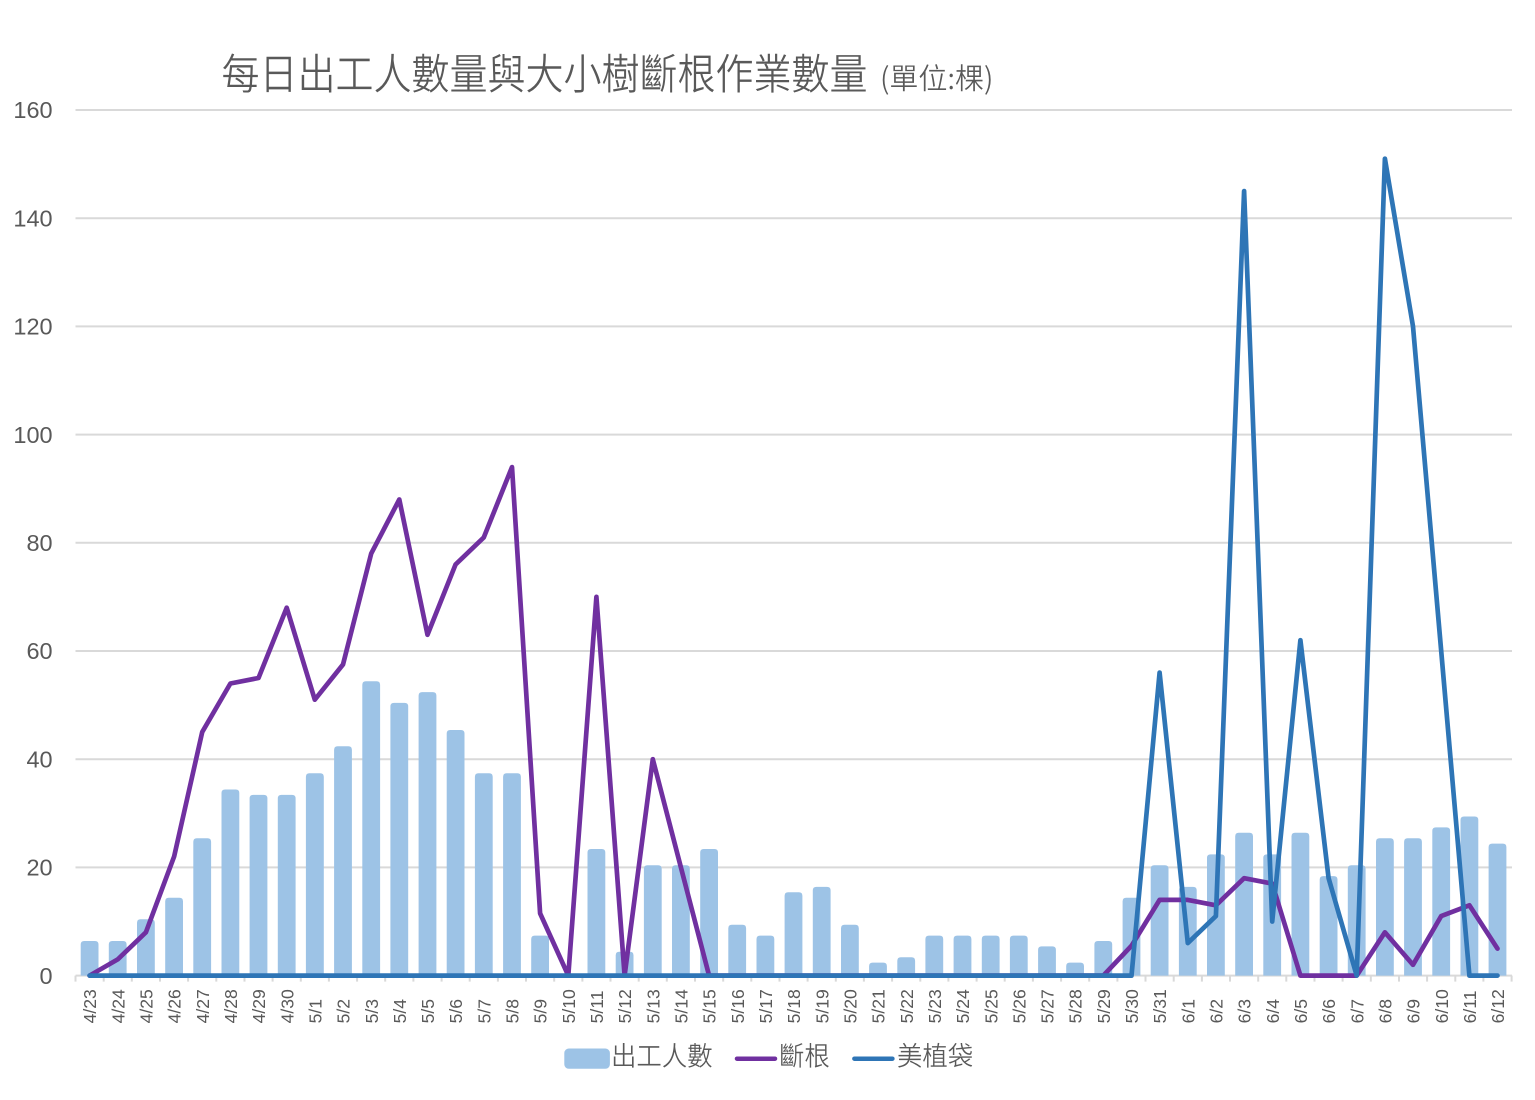 This screenshot has height=1100, width=1535. What do you see at coordinates (344, 1011) in the screenshot?
I see `svg-text: 5/2` at bounding box center [344, 1011].